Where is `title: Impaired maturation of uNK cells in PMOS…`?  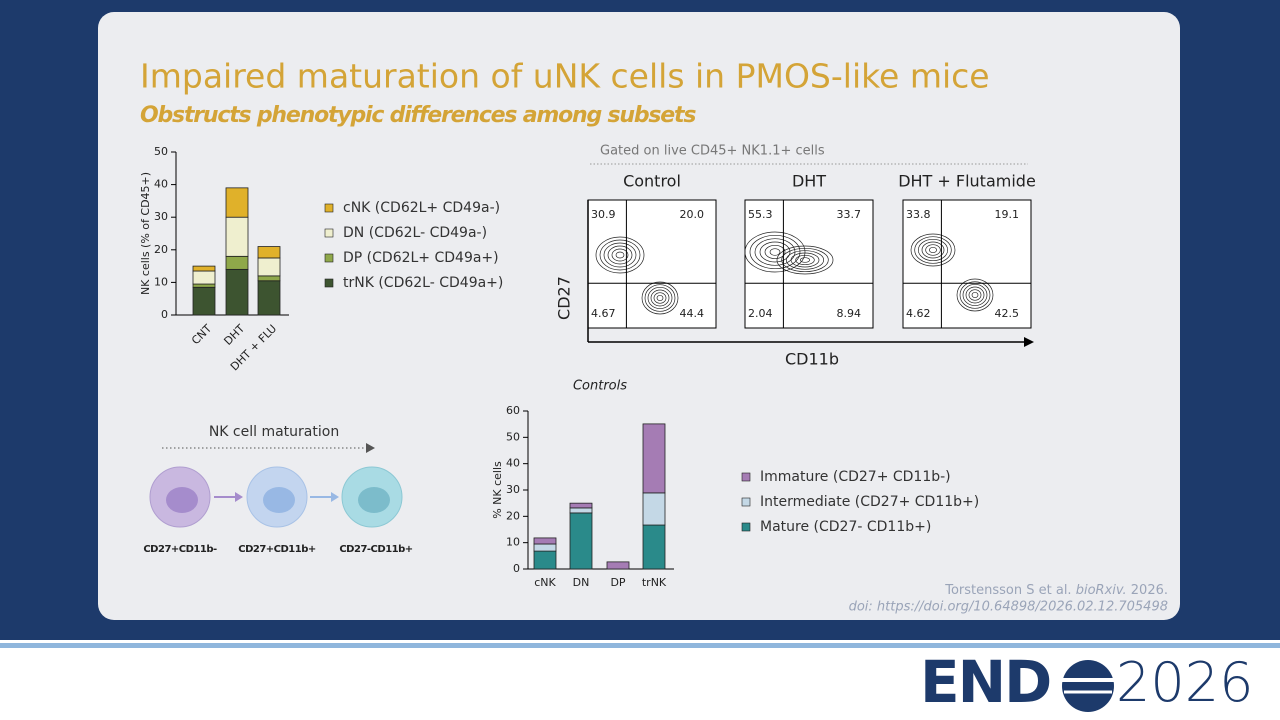 title: Impaired maturation of uNK cells in PMOS… is located at coordinates (565, 76).